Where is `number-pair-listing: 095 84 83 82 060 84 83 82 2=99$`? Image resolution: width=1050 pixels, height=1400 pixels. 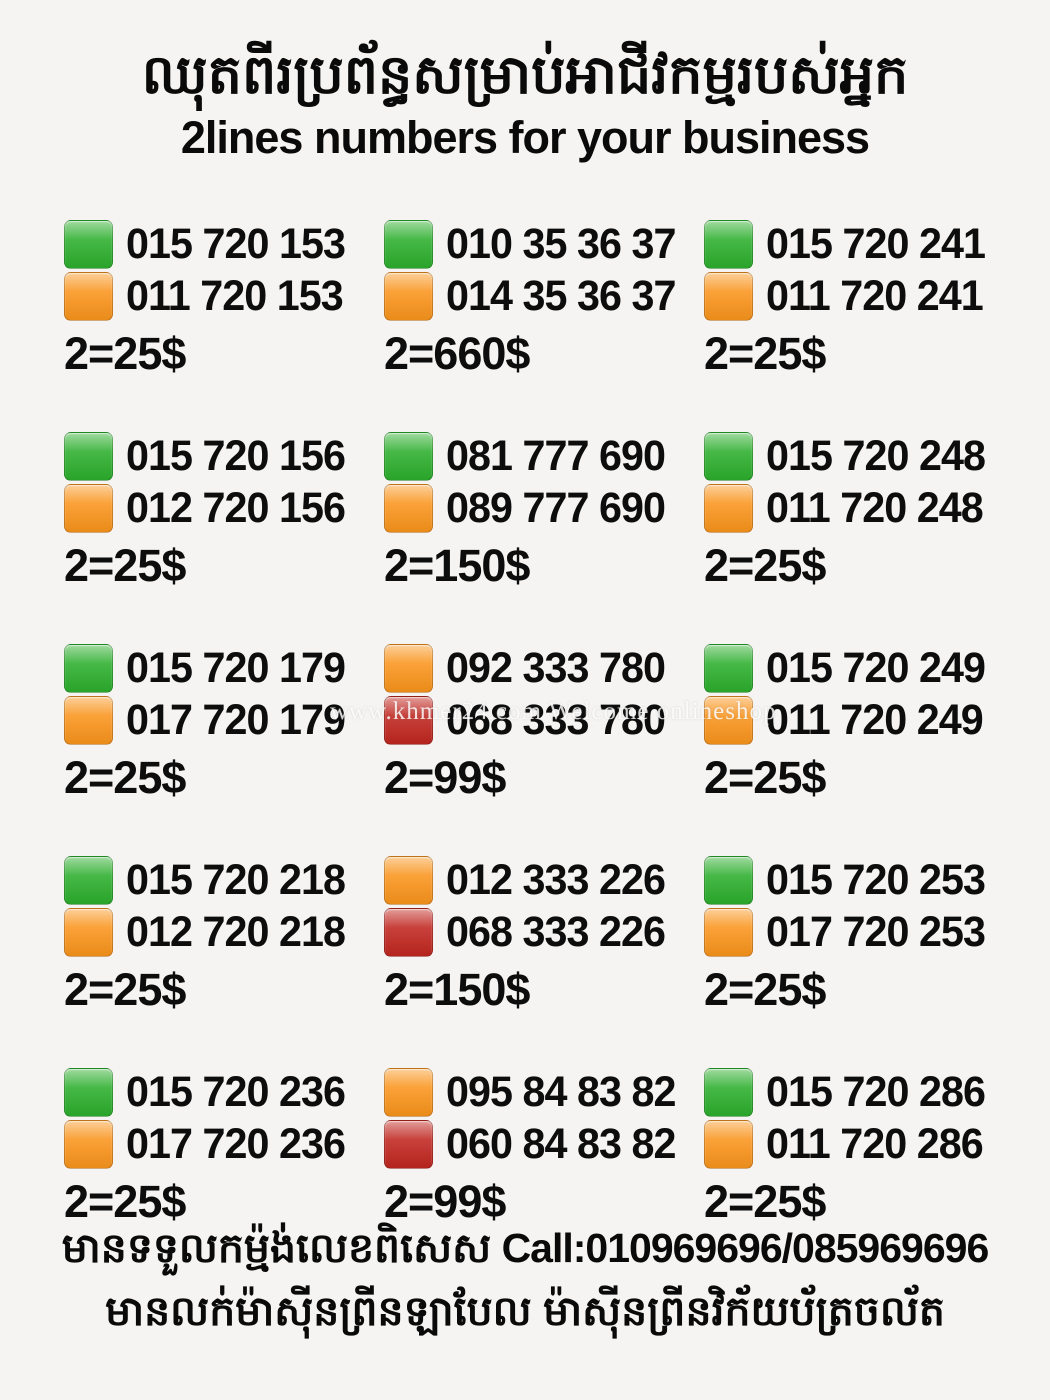 number-pair-listing: 095 84 83 82 060 84 83 82 2=99$ is located at coordinates (544, 1149).